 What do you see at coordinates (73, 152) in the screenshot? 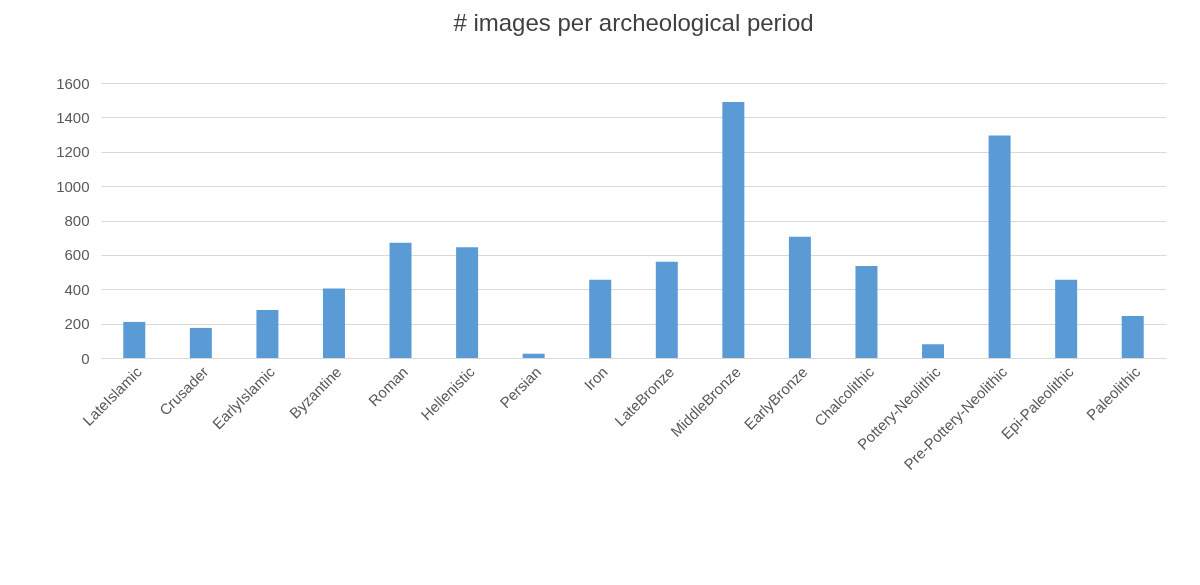
I see `y-tick-label: 1200` at bounding box center [73, 152].